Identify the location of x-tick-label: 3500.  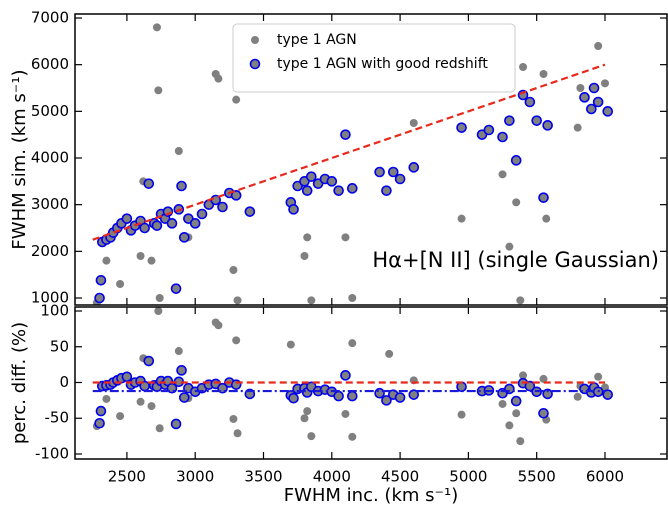
(263, 477).